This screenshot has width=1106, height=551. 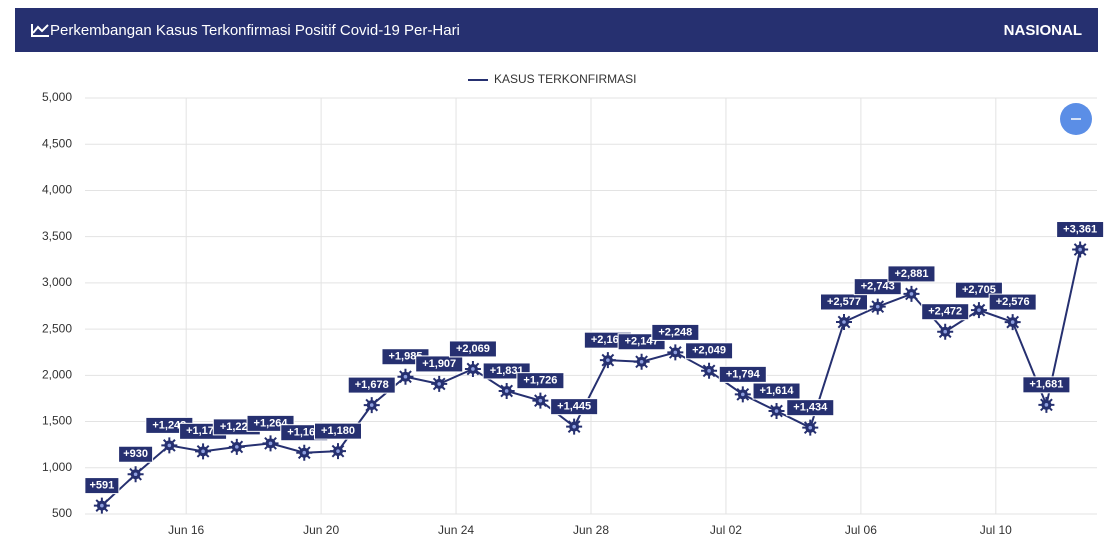 I want to click on data-label-text: +2,147, so click(x=642, y=342).